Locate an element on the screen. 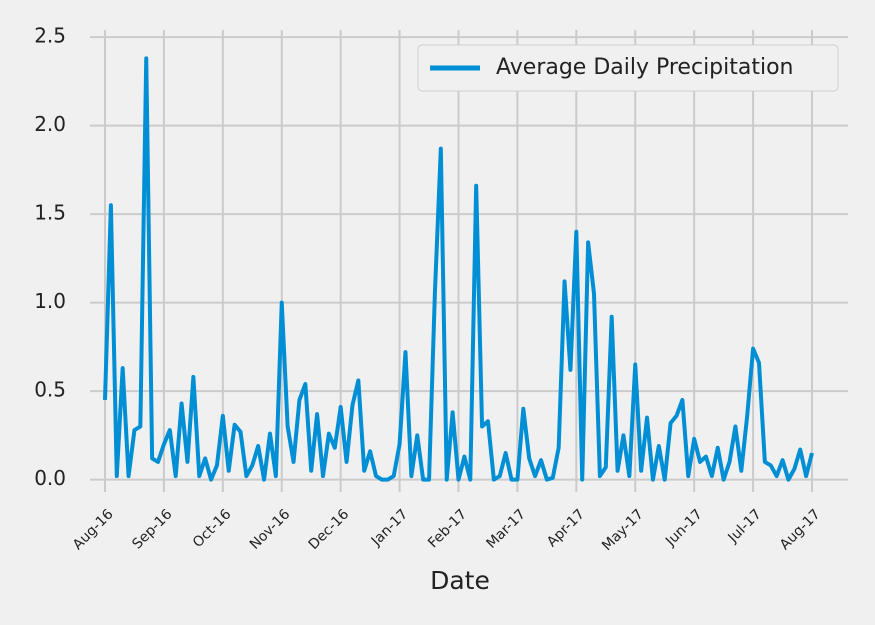 Image resolution: width=875 pixels, height=625 pixels. legend-box is located at coordinates (628, 68).